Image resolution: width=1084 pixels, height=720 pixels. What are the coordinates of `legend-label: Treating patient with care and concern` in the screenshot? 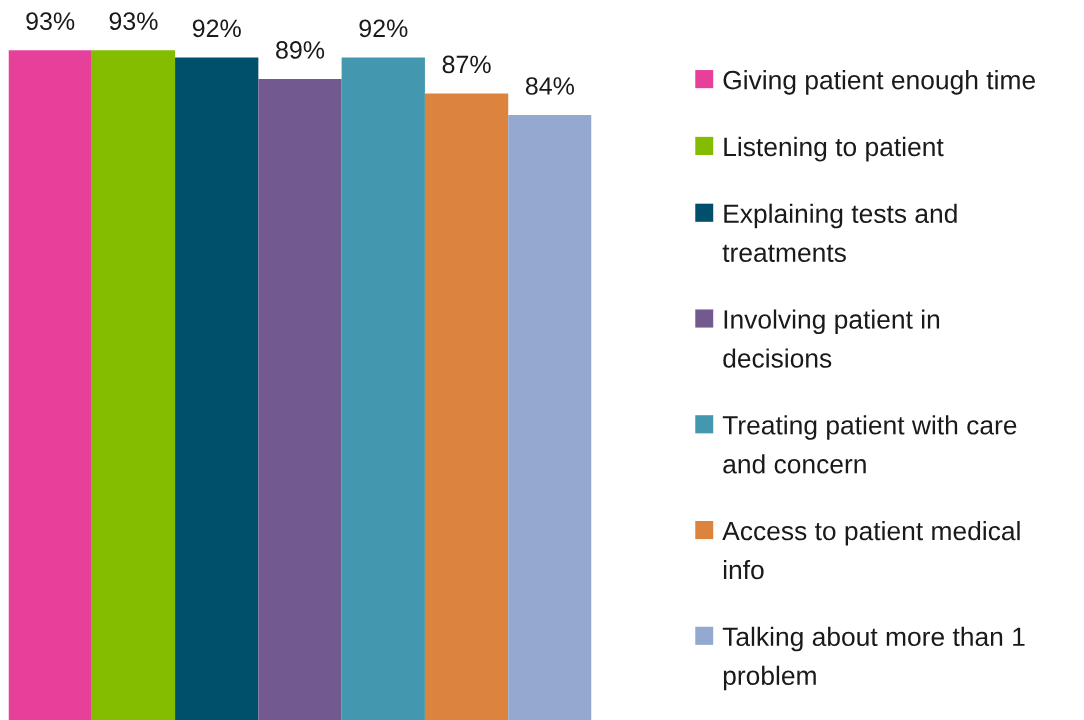 It's located at (869, 444).